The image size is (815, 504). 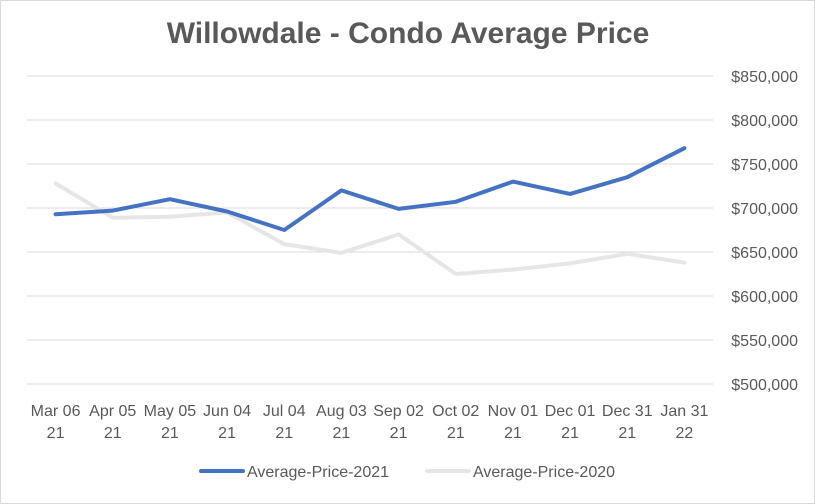 I want to click on x-tick-label-line1: Jun 04, so click(x=227, y=411).